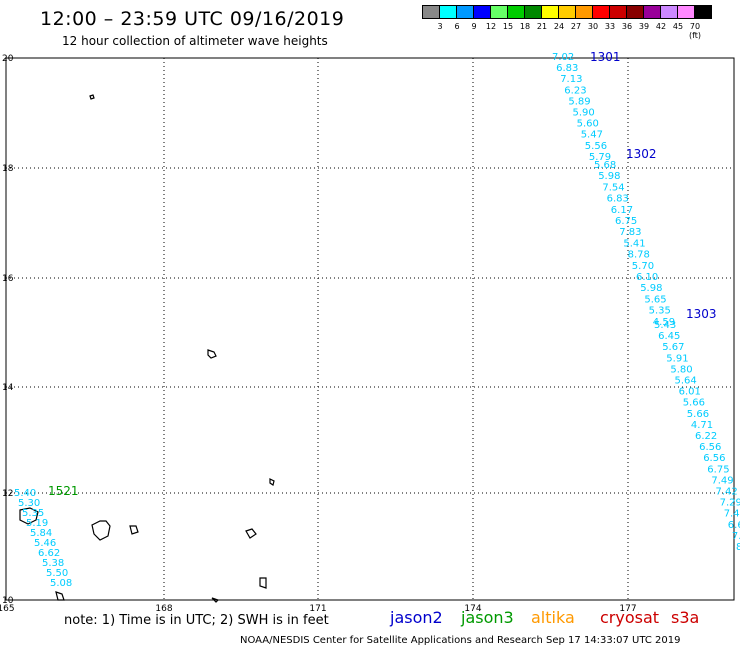  I want to click on scale-label: 15, so click(508, 26).